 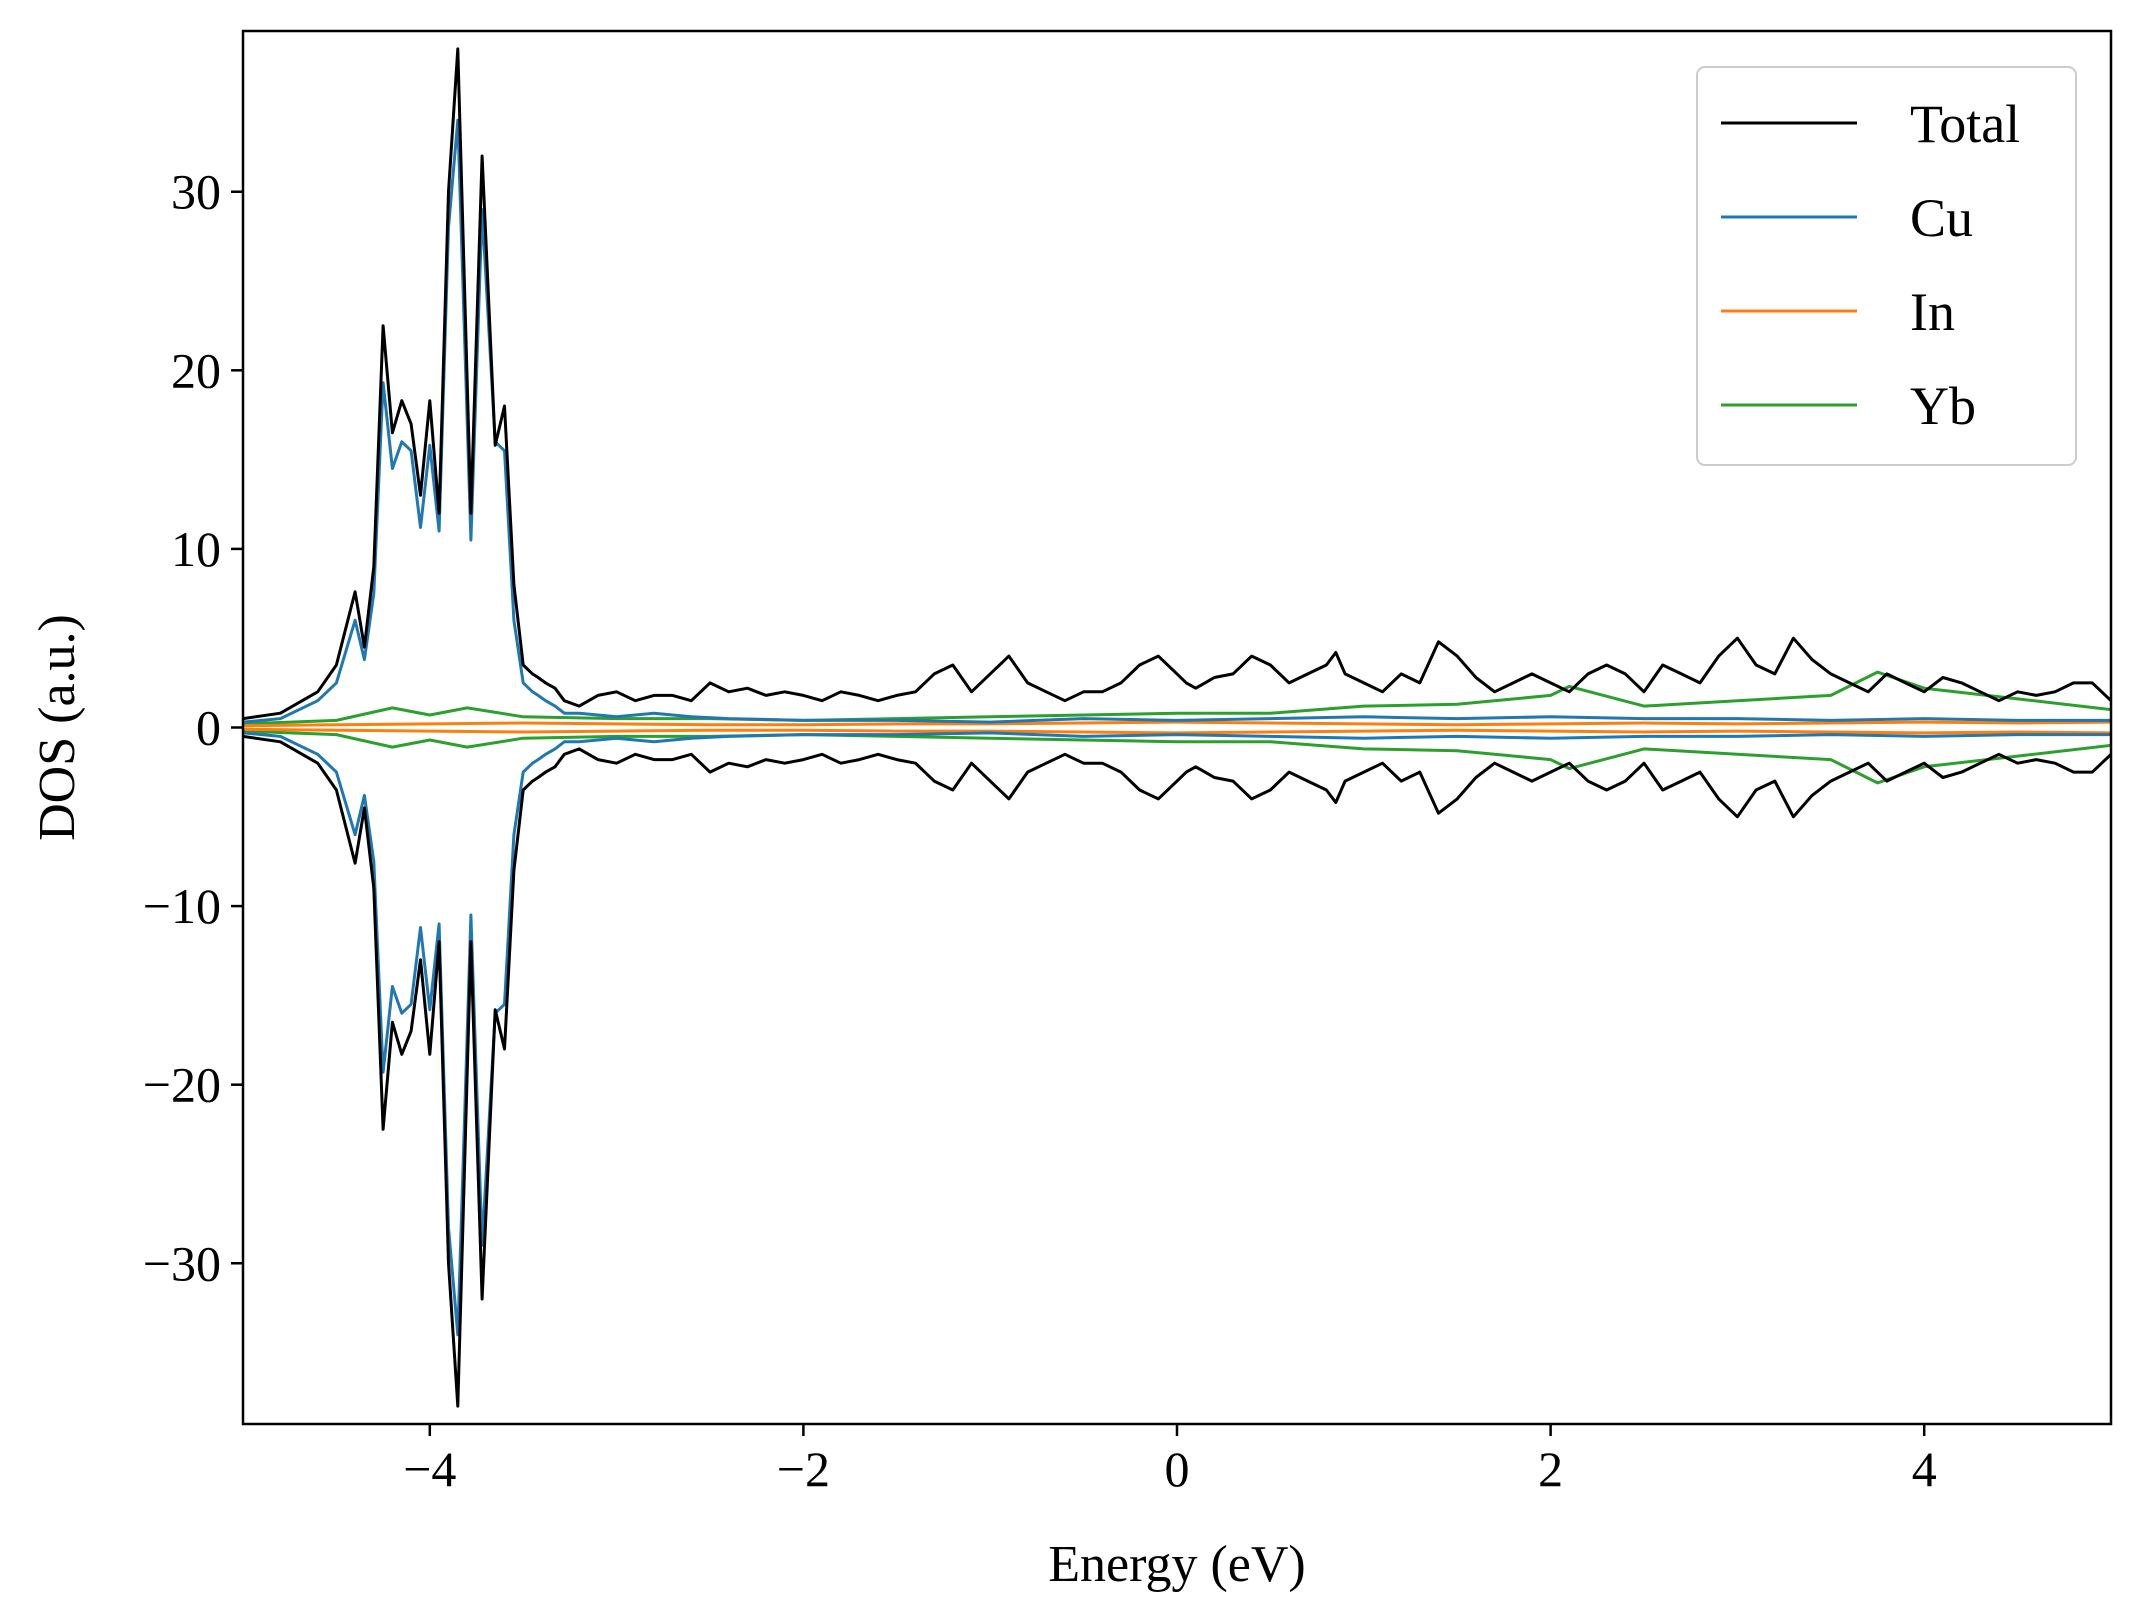 What do you see at coordinates (1550, 1469) in the screenshot?
I see `x-tick-label: 2` at bounding box center [1550, 1469].